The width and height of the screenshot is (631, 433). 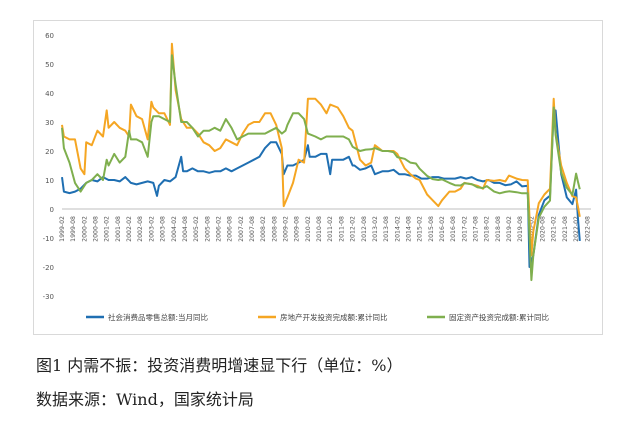 I want to click on x-tick-label: 2014-08, so click(x=408, y=229).